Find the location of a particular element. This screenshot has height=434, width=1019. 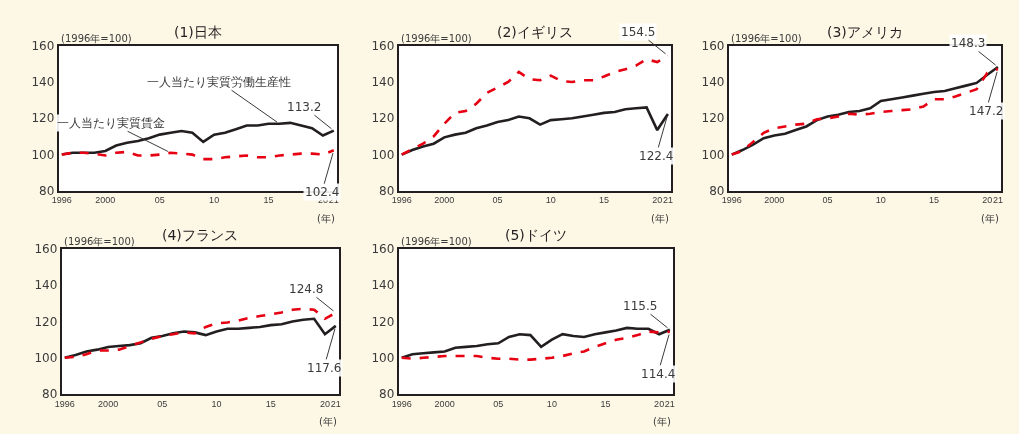

chart-title: (4)フランス is located at coordinates (200, 235).